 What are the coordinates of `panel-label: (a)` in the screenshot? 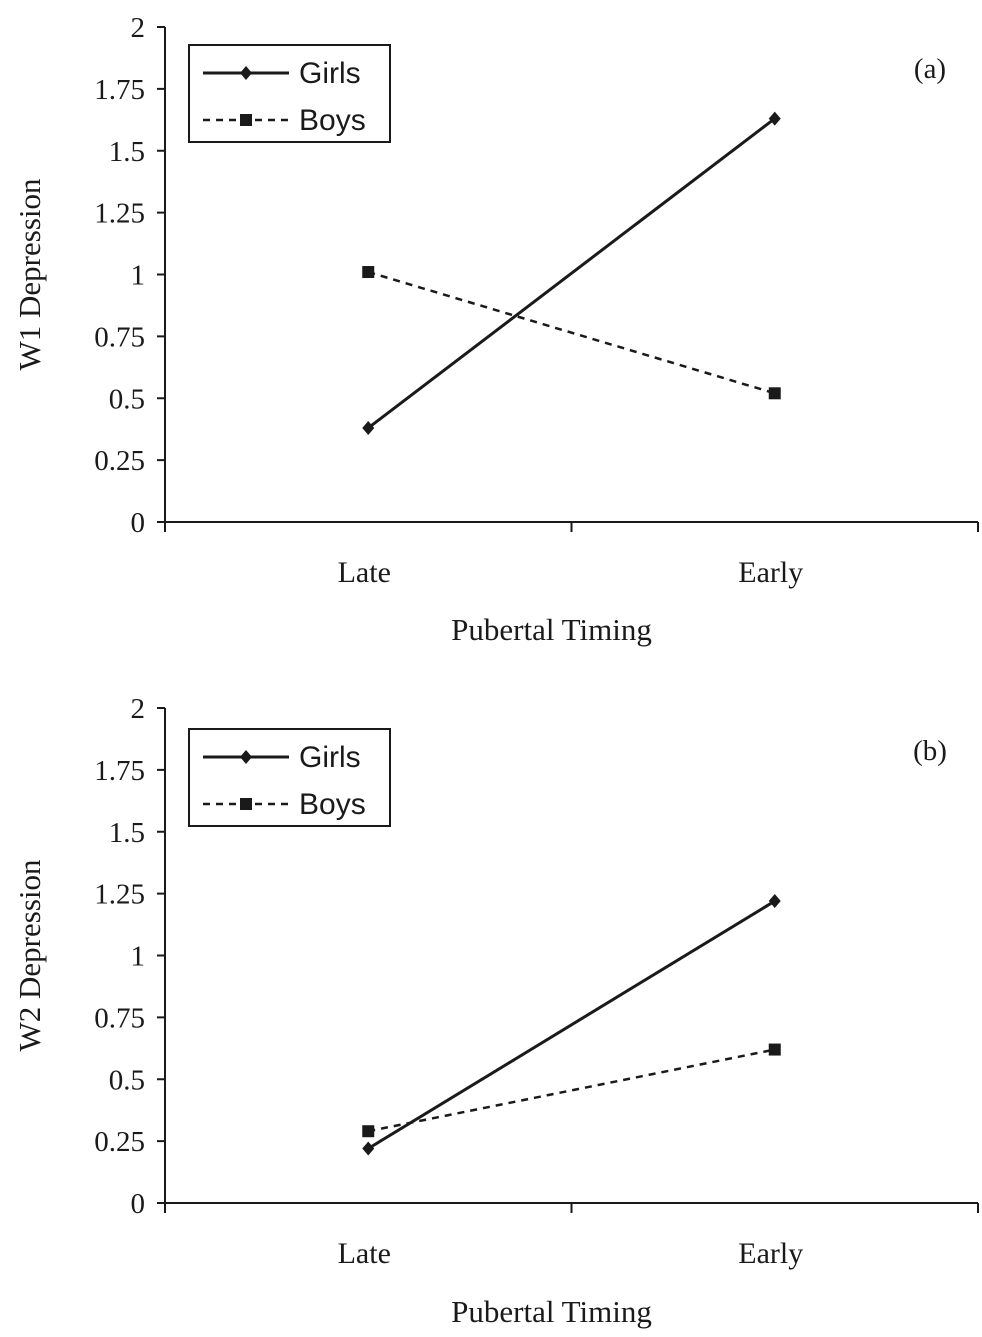 It's located at (930, 69).